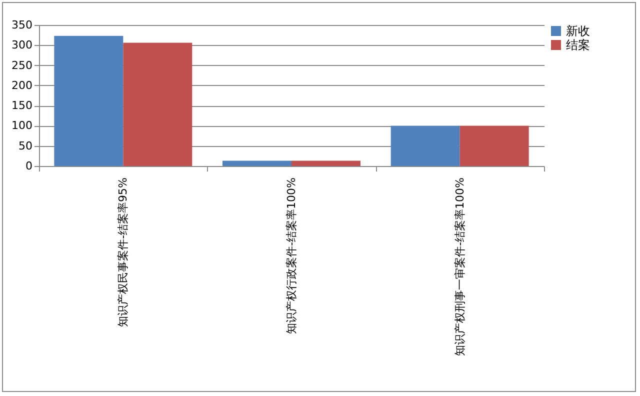 This screenshot has height=396, width=640. Describe the element at coordinates (22, 125) in the screenshot. I see `y-tick-label: 100` at that location.